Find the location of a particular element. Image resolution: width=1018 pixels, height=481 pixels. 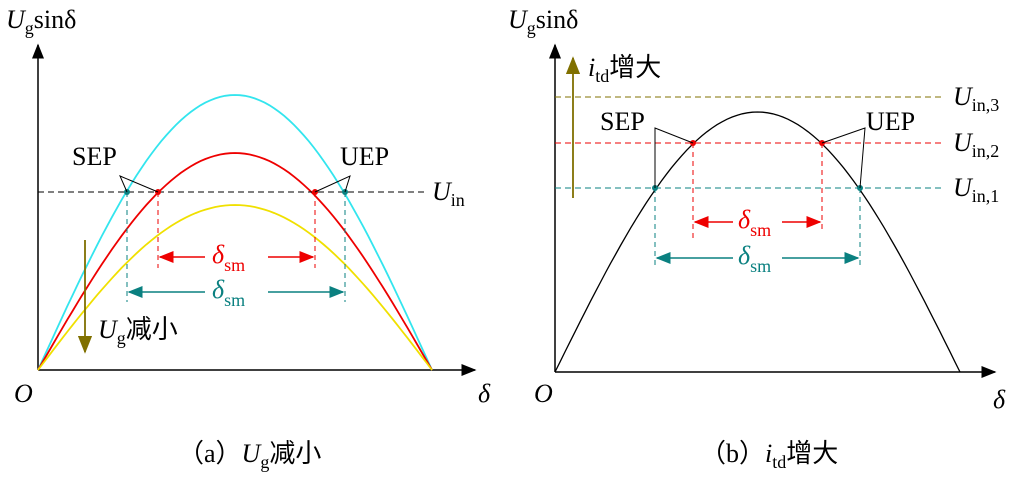

trend-label: Ug减小 is located at coordinates (138, 331).